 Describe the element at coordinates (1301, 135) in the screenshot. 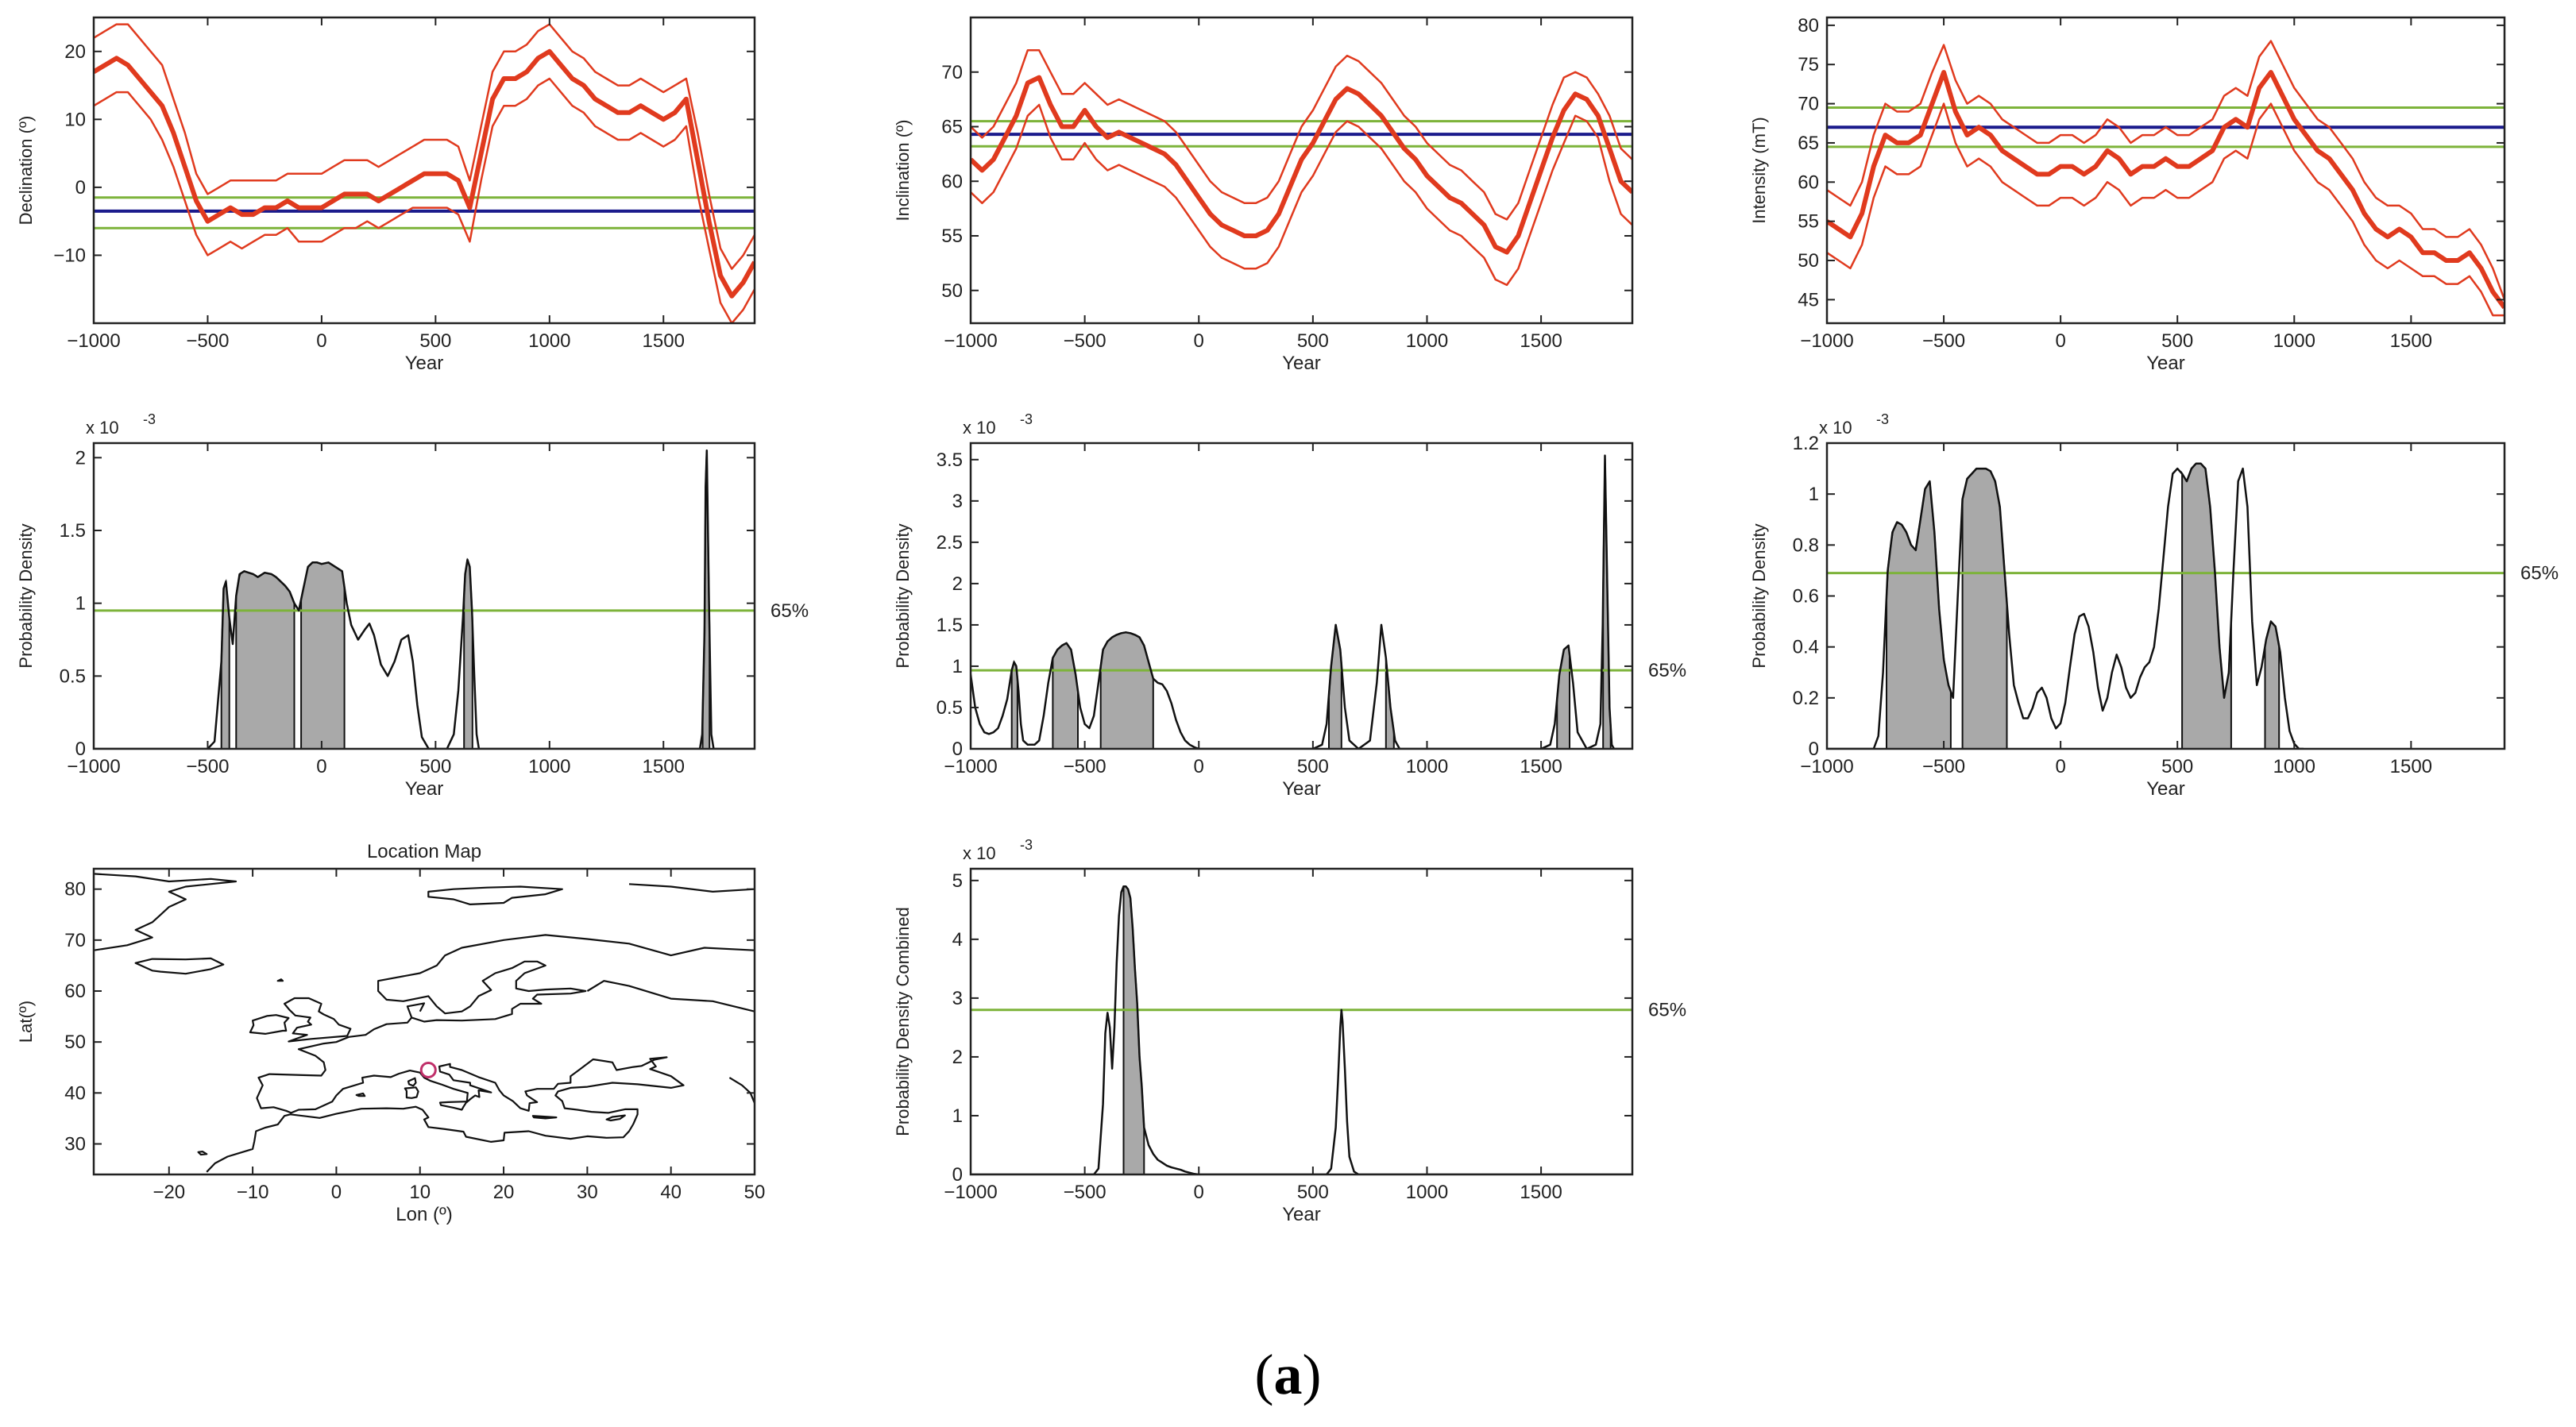

I see `inclination-upper-bound` at that location.